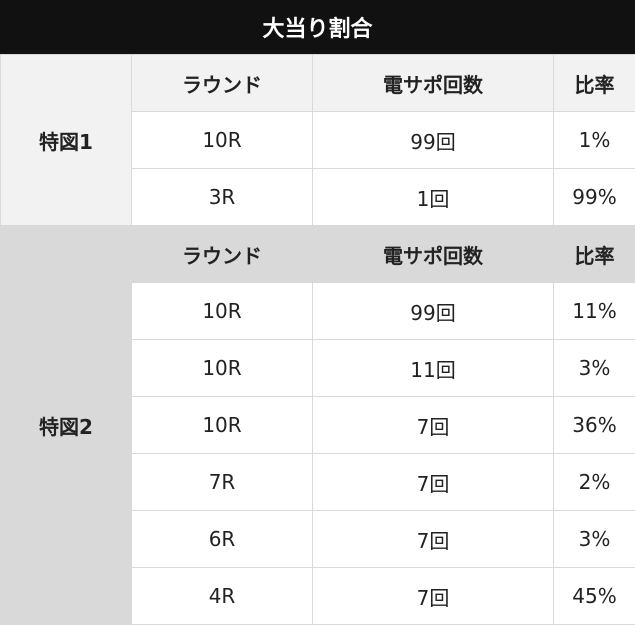 The image size is (635, 625). I want to click on header-row: 特図2 ラウンド 電サポ回数 比率, so click(318, 254).